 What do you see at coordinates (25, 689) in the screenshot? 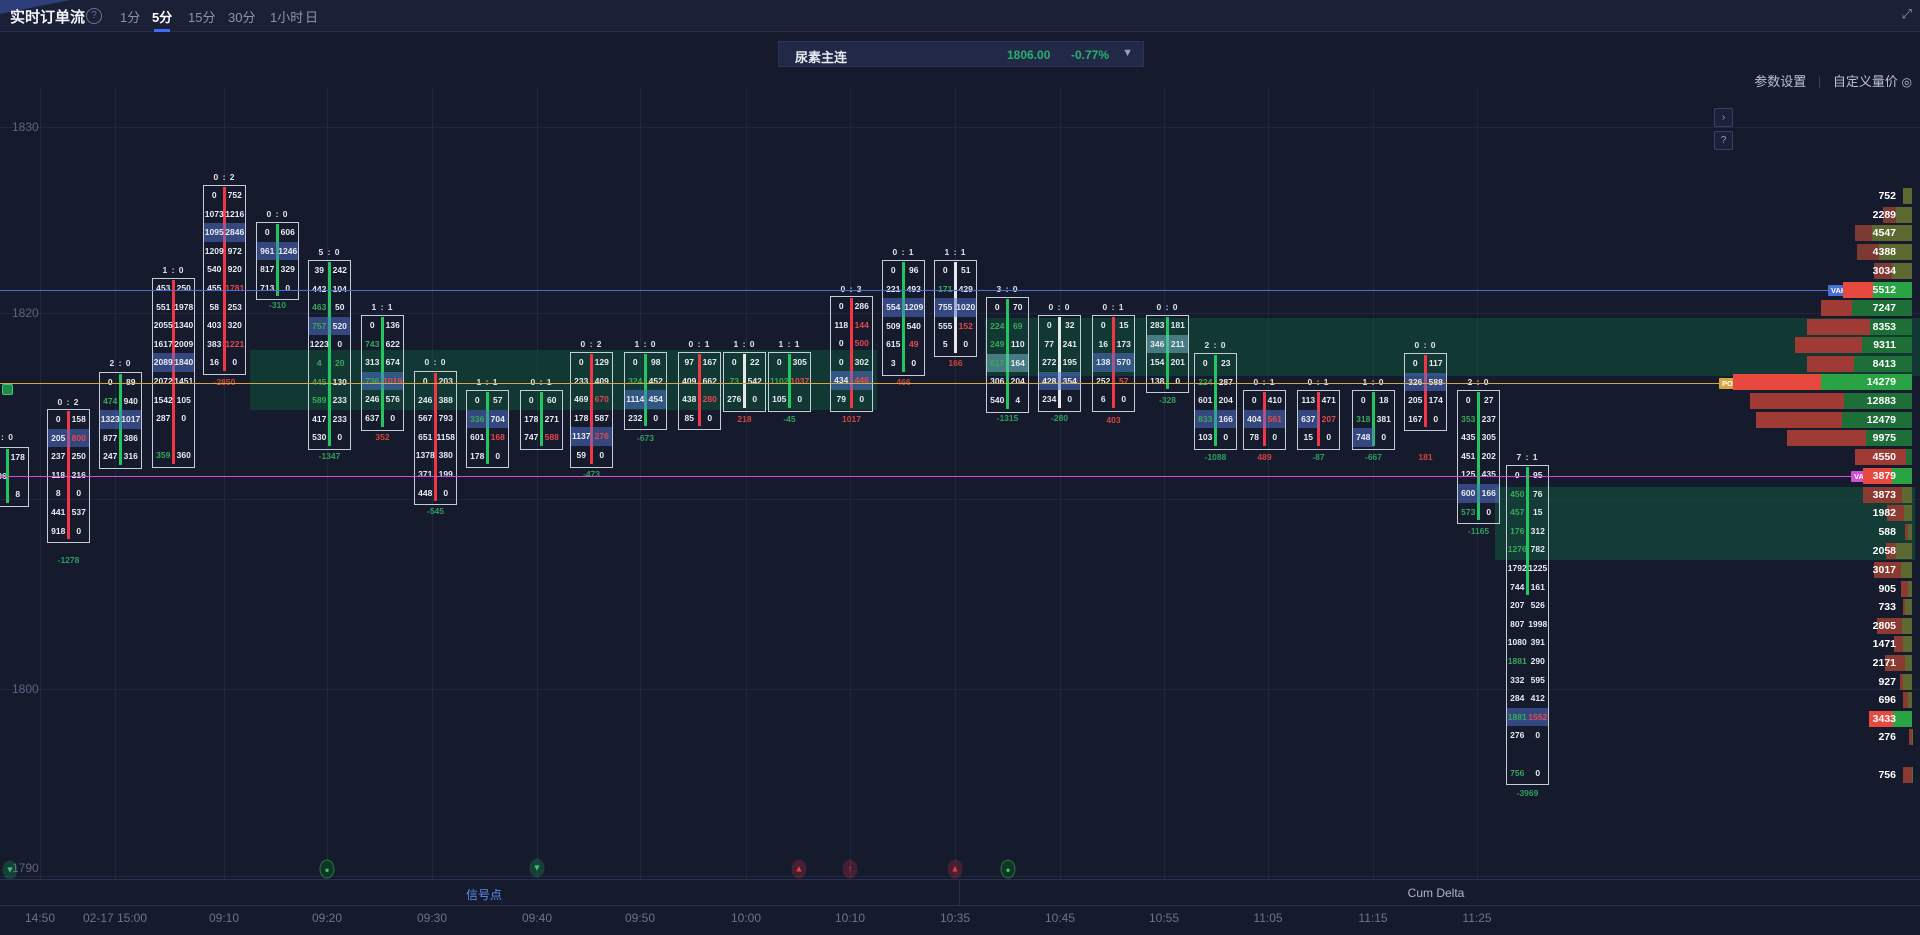
I see `price-axis-label: 1800` at bounding box center [25, 689].